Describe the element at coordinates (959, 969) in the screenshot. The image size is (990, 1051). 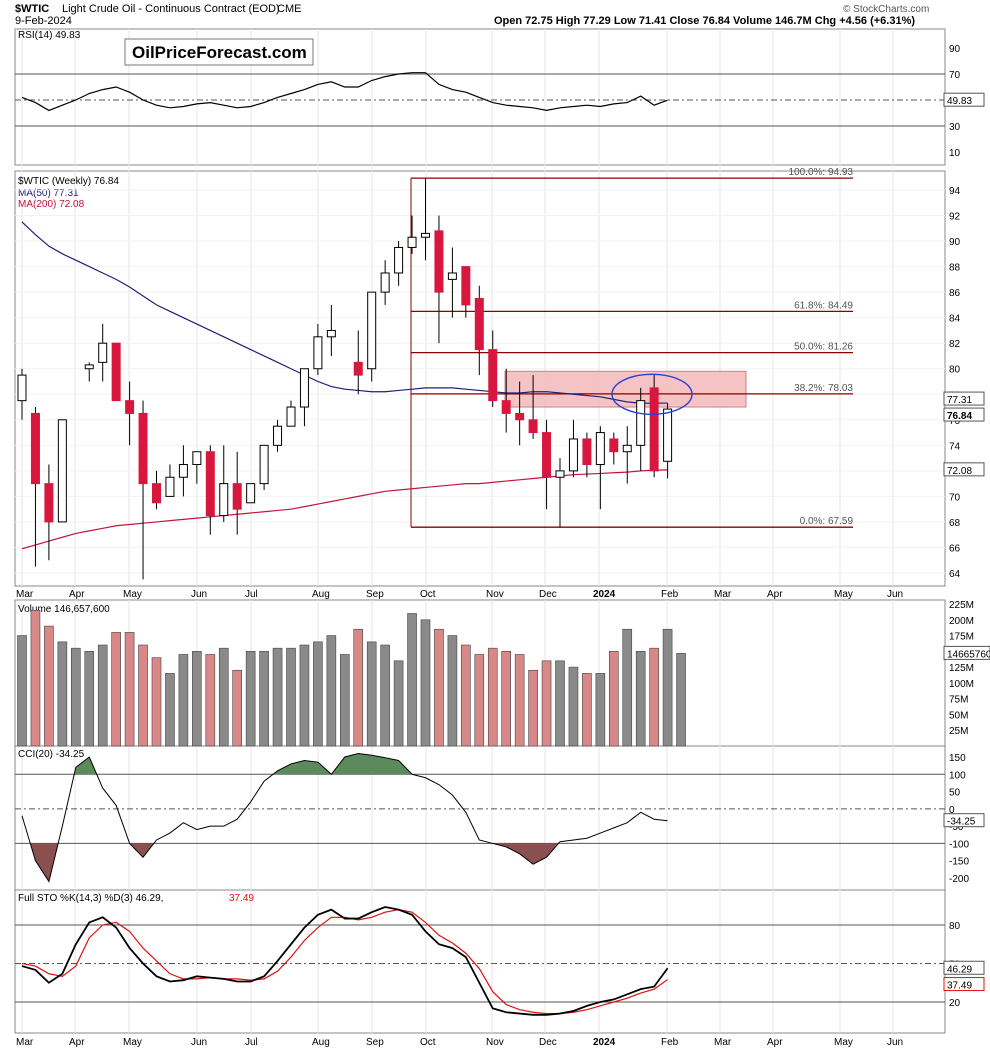
I see `sto-k-tag: 46.29` at that location.